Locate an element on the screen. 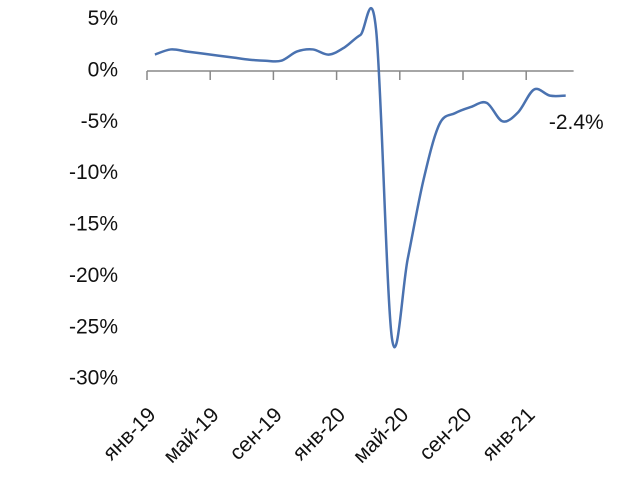 The image size is (620, 503). y-tick-label: -10% is located at coordinates (93, 172).